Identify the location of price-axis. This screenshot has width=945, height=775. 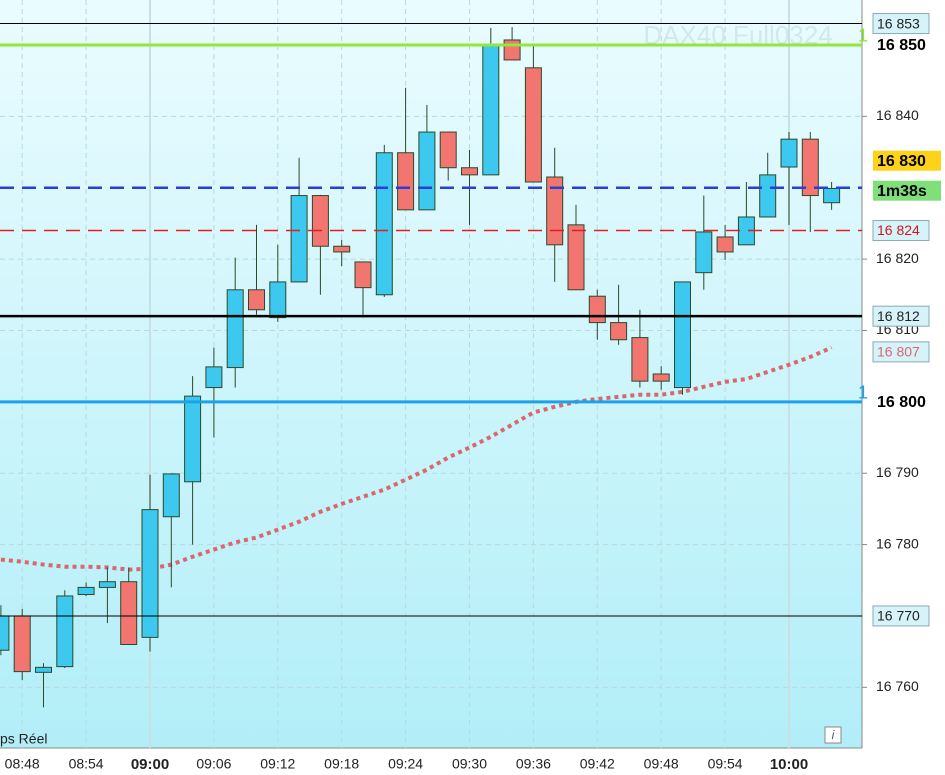
(903, 387).